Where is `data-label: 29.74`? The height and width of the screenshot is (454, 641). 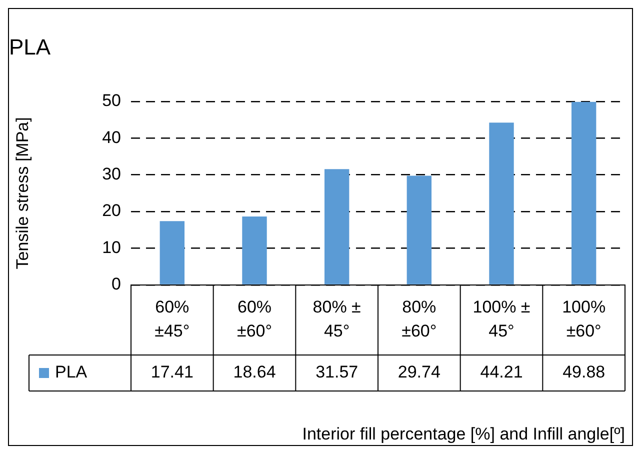 data-label: 29.74 is located at coordinates (419, 372).